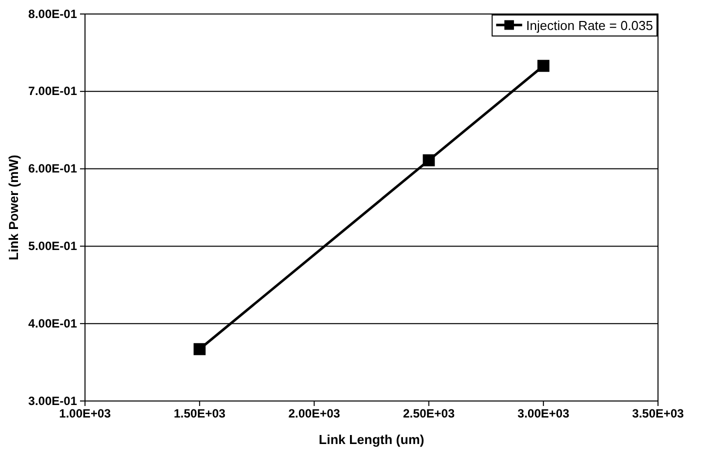  What do you see at coordinates (53, 323) in the screenshot?
I see `y-tick-label: 4.00E-01` at bounding box center [53, 323].